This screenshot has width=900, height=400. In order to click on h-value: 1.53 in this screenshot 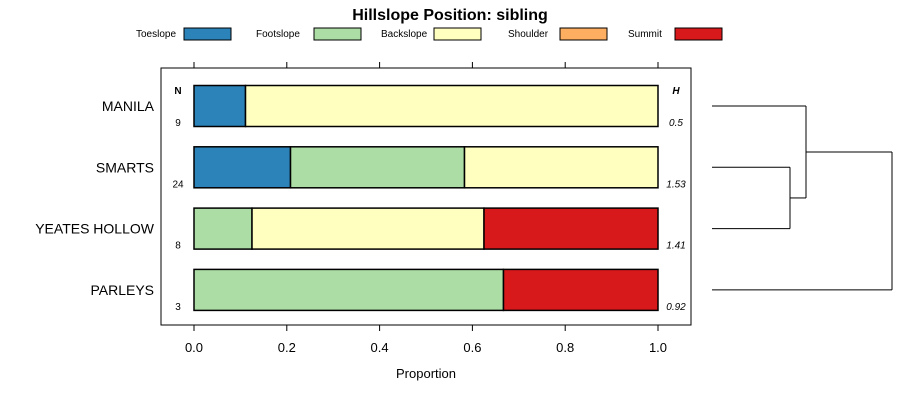, I will do `click(676, 184)`.